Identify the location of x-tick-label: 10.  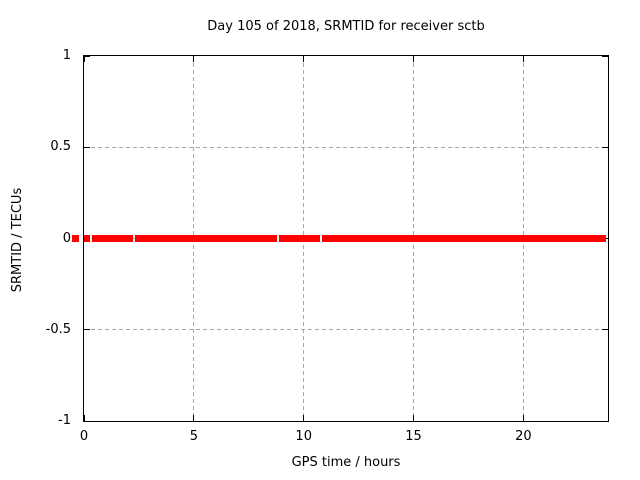
(303, 436).